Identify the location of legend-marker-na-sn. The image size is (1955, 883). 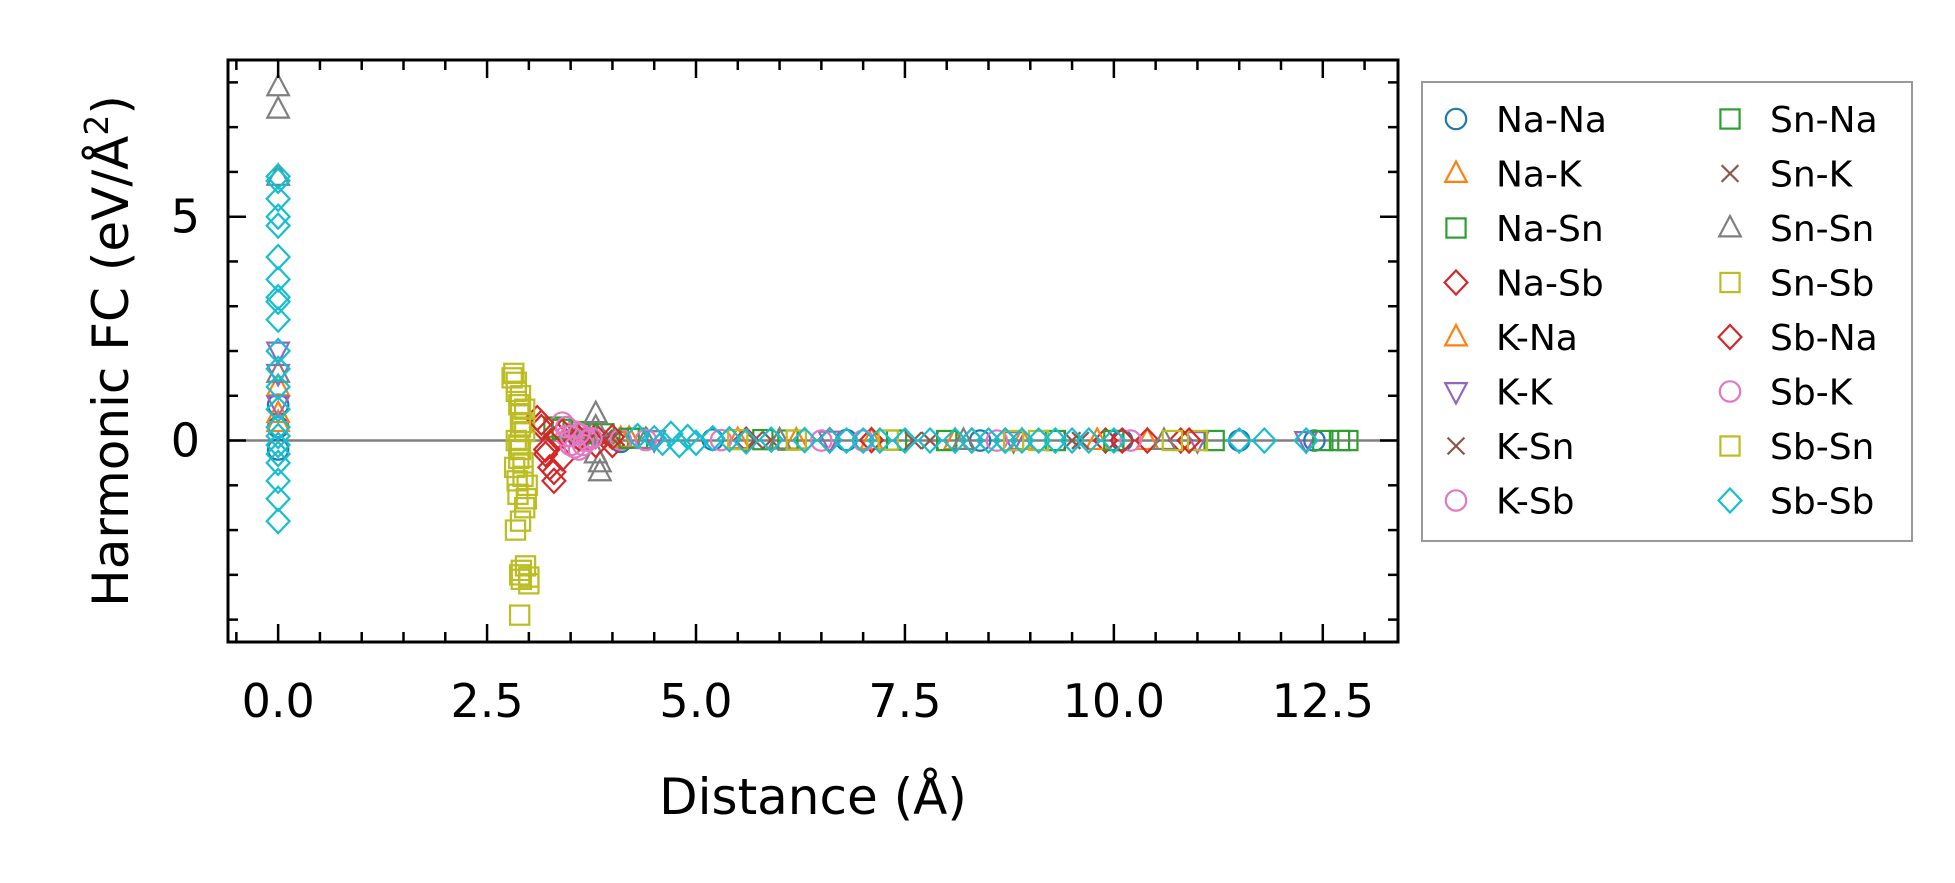
(1456, 228).